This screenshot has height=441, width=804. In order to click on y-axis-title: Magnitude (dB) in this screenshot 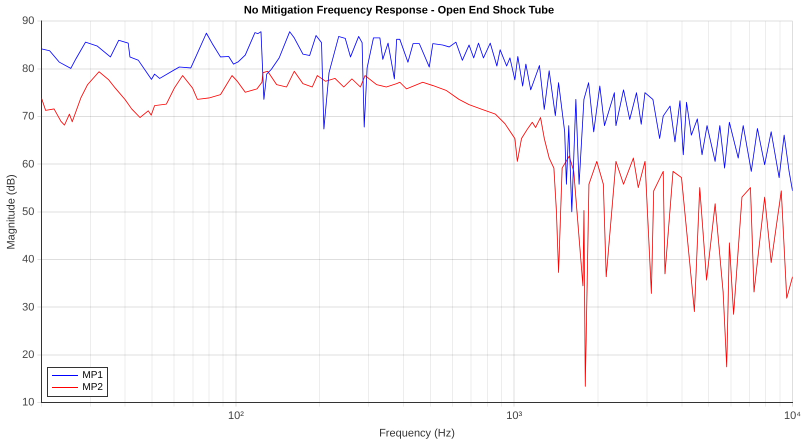, I will do `click(12, 212)`.